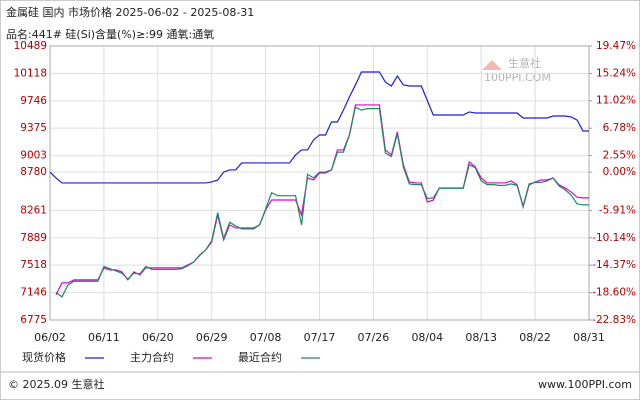 The height and width of the screenshot is (400, 640). Describe the element at coordinates (617, 210) in the screenshot. I see `y2-tick-label: -5.91%` at that location.